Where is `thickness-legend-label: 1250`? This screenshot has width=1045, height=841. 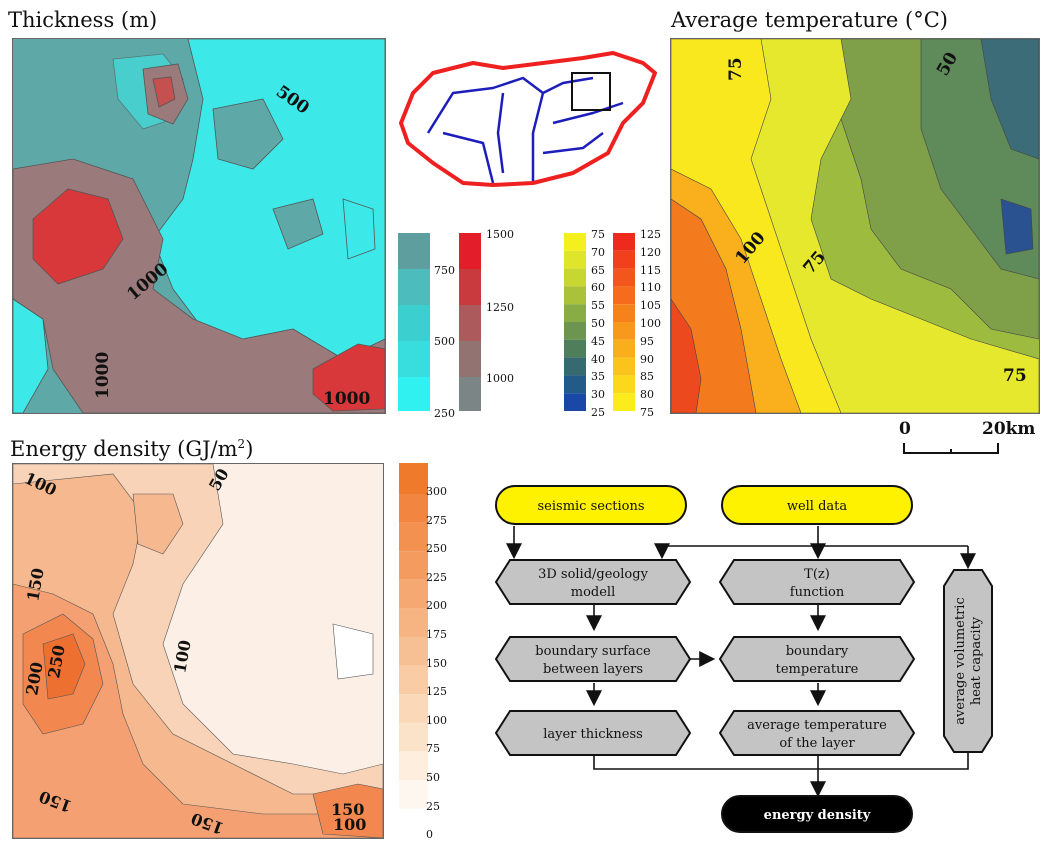
thickness-legend-label: 1250 is located at coordinates (500, 307).